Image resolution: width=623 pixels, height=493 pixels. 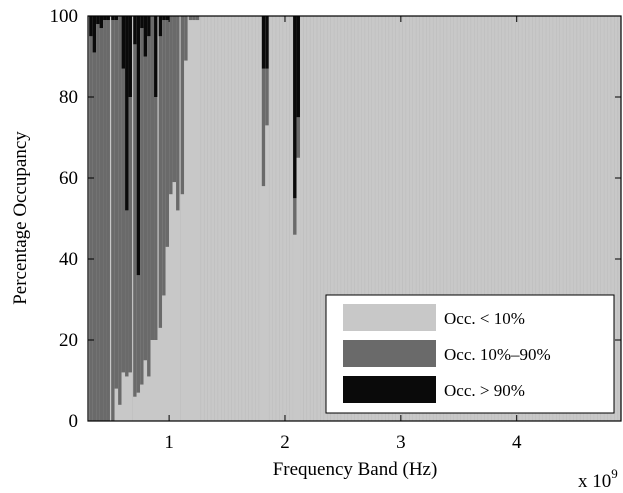 What do you see at coordinates (517, 442) in the screenshot?
I see `x-tick-label: 4` at bounding box center [517, 442].